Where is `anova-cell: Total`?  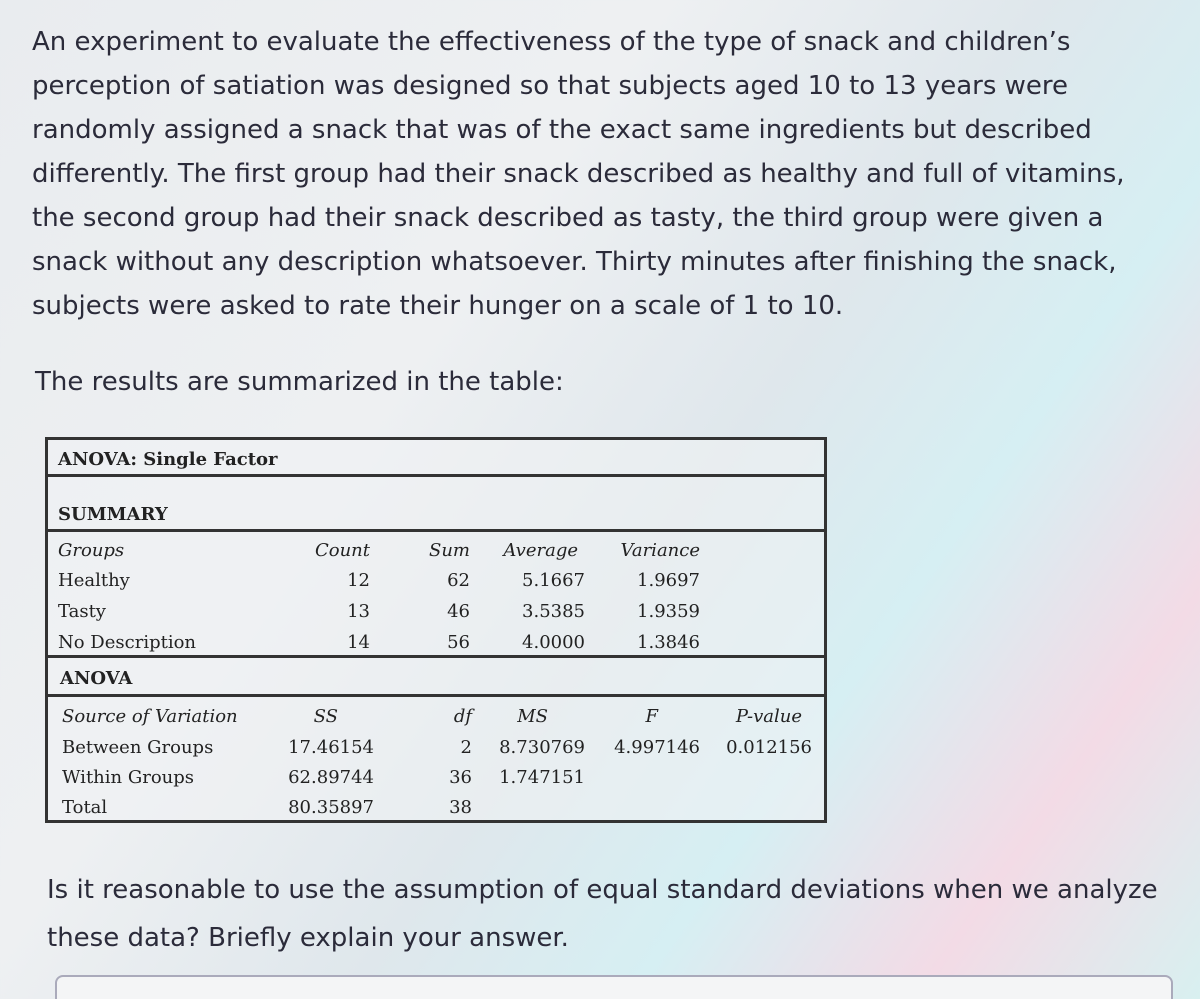 anova-cell: Total is located at coordinates (85, 807).